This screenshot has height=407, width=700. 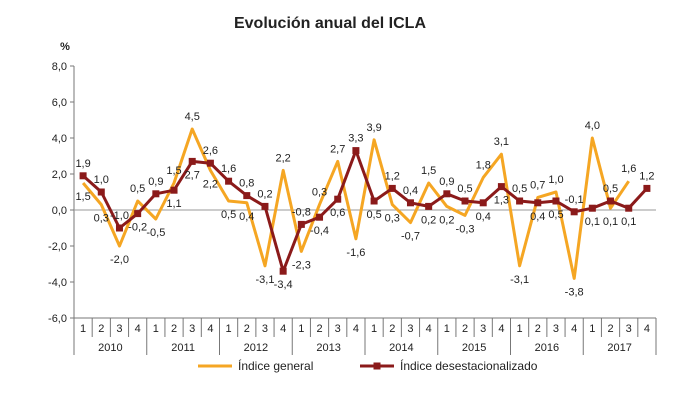 What do you see at coordinates (401, 348) in the screenshot?
I see `x-tick-label-year: 2014` at bounding box center [401, 348].